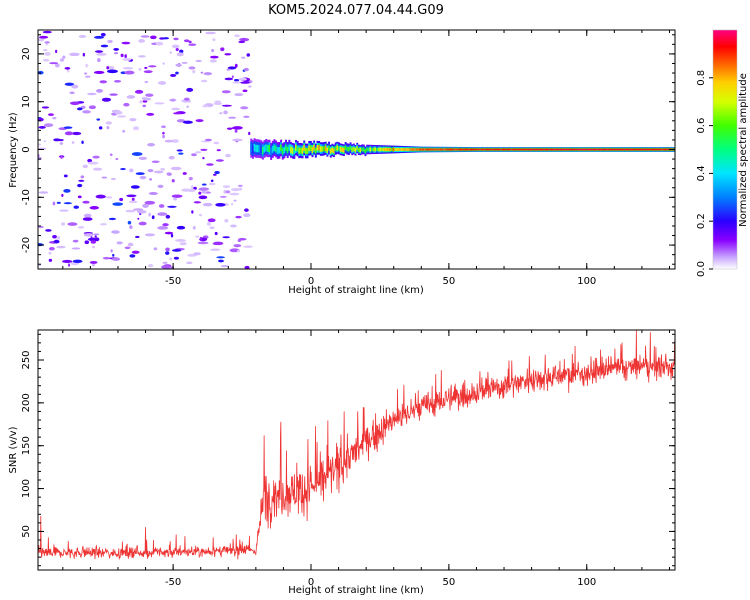  Describe the element at coordinates (26, 101) in the screenshot. I see `spectrogram-ytick-label: 10` at that location.